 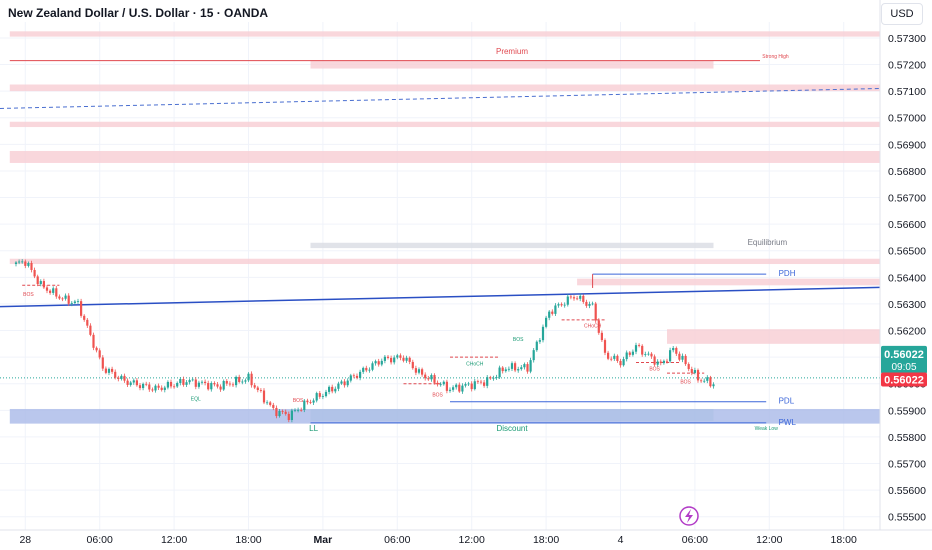 What do you see at coordinates (907, 225) in the screenshot?
I see `price-tick-label: 0.56600` at bounding box center [907, 225].